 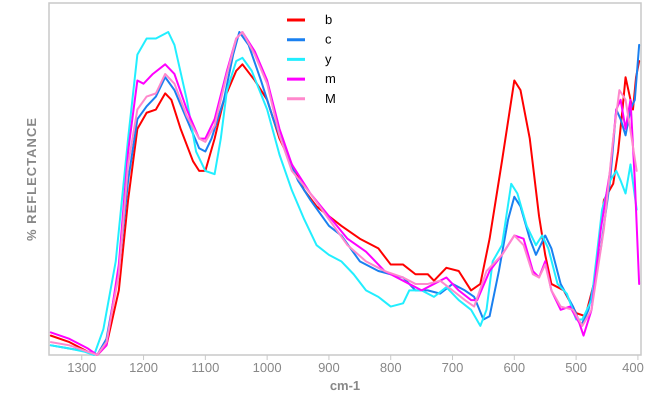 What do you see at coordinates (576, 367) in the screenshot?
I see `x-tick-label: 500` at bounding box center [576, 367].